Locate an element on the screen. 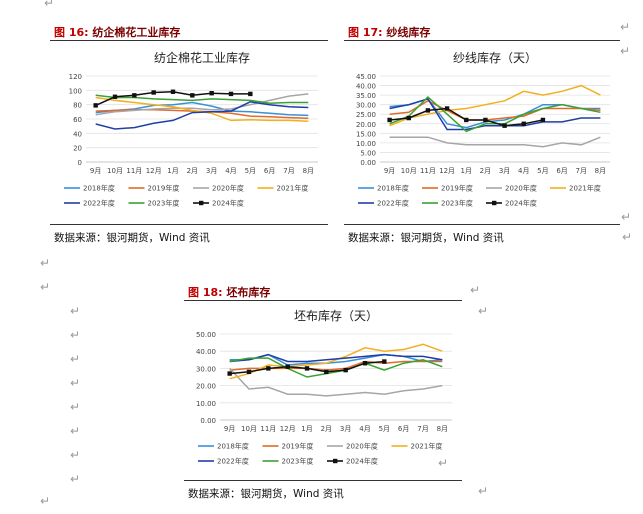  legend-label: 2019年度 is located at coordinates (457, 188).